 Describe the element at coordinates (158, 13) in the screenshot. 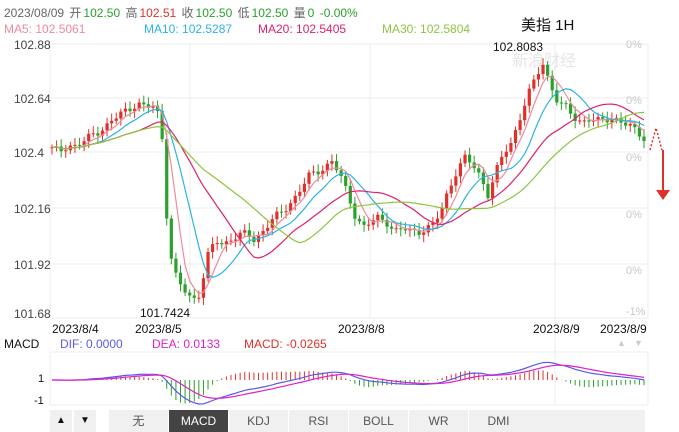

I see `high-value: 102.51` at that location.